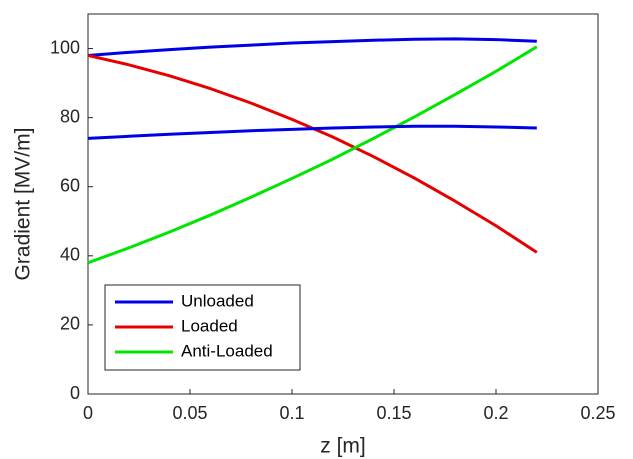  I want to click on x-tick-label: 0.1, so click(291, 413).